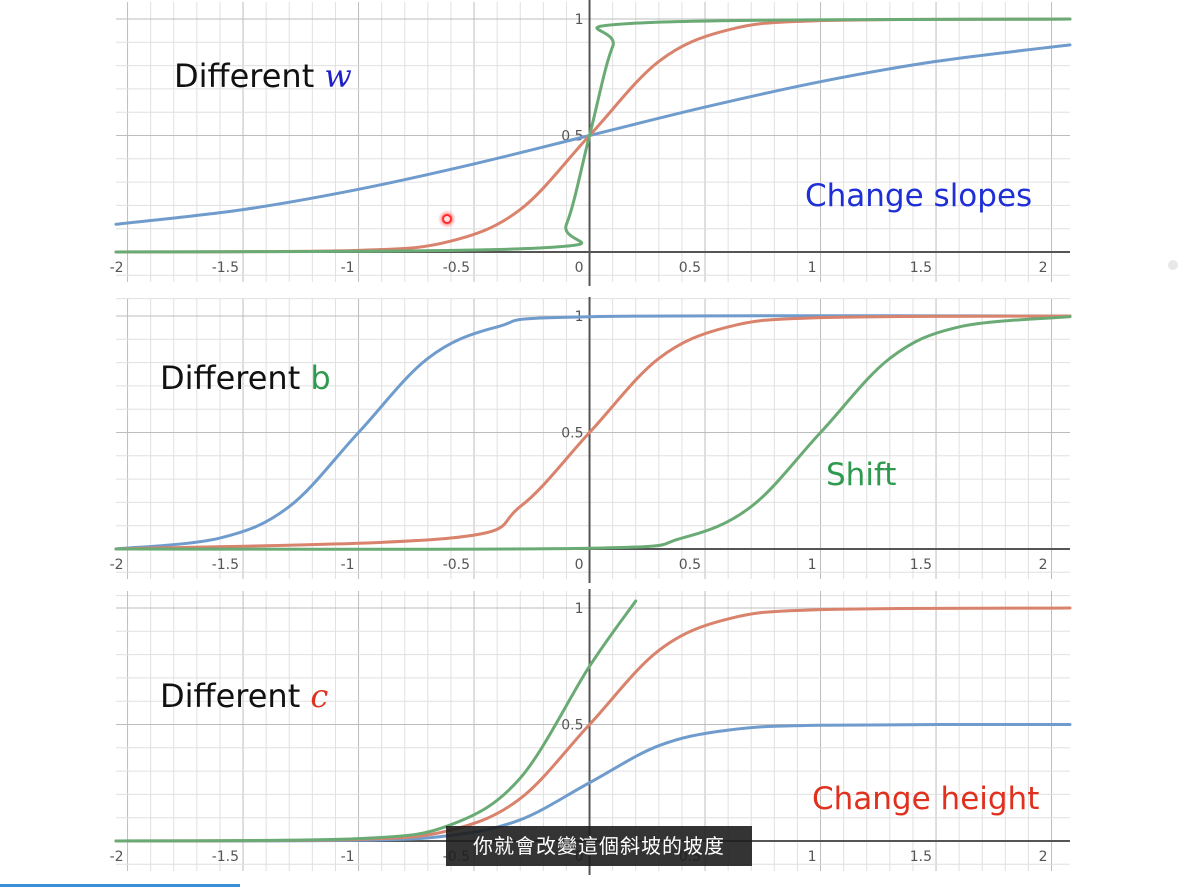  Describe the element at coordinates (376, 721) in the screenshot. I see `series-line-green` at that location.